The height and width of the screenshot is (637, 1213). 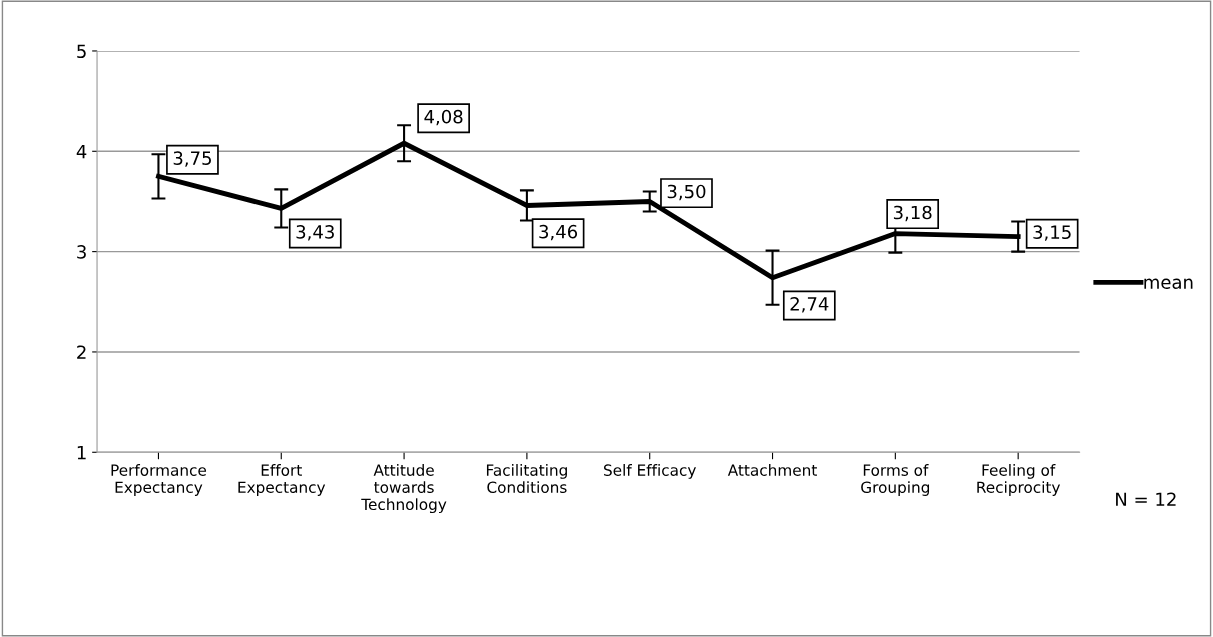 What do you see at coordinates (772, 470) in the screenshot?
I see `x-tick-label: Attachment` at bounding box center [772, 470].